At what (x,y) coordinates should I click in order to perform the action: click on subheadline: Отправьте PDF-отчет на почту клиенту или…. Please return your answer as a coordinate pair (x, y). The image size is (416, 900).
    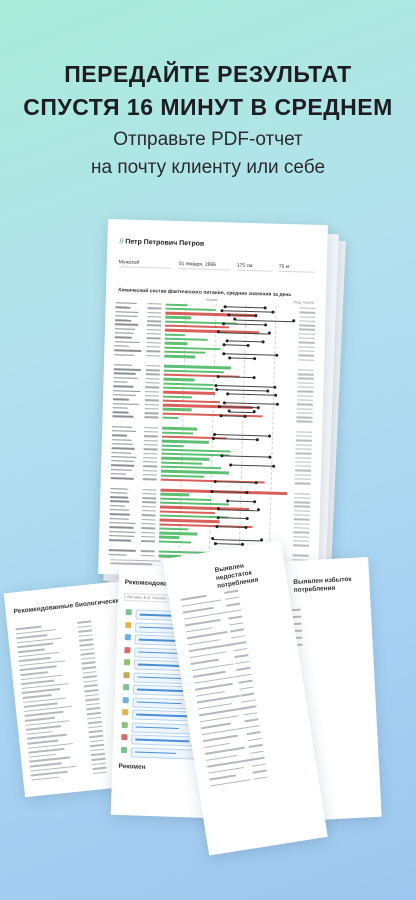
    Looking at the image, I should click on (208, 154).